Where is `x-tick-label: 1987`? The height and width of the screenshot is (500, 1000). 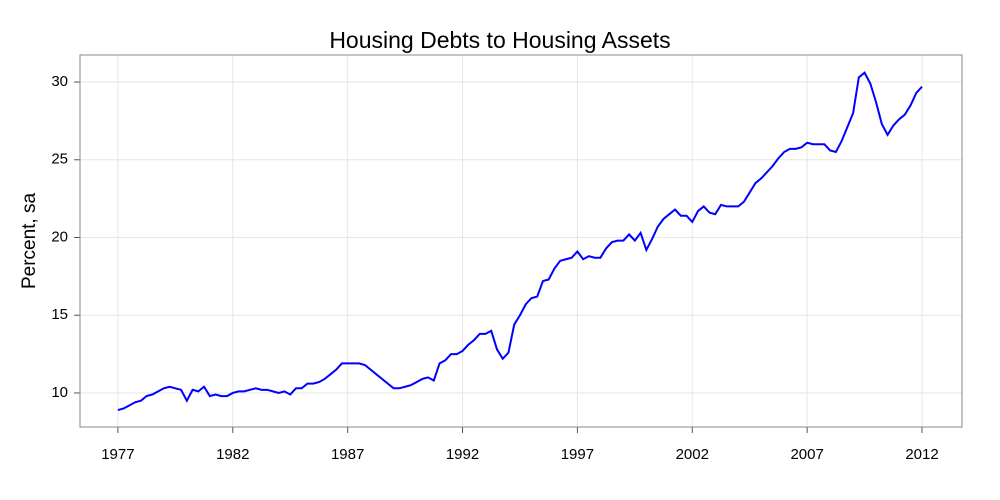
x-tick-label: 1987 is located at coordinates (347, 454).